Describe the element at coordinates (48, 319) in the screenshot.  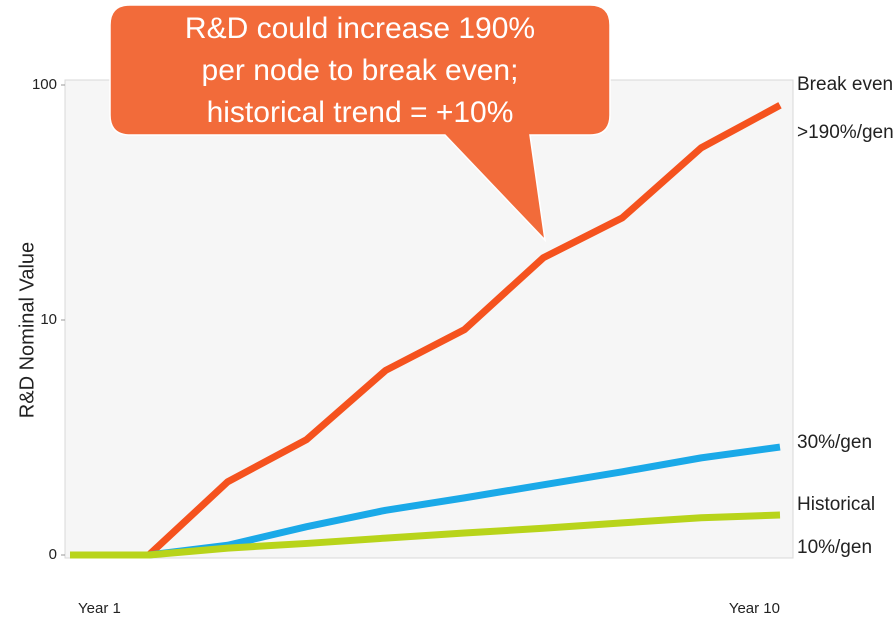
I see `y-tick-label: 10` at that location.